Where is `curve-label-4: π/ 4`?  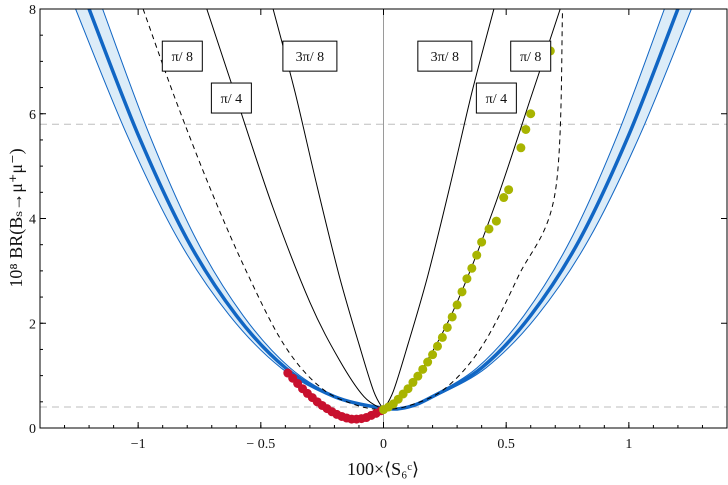 curve-label-4: π/ 4 is located at coordinates (496, 98).